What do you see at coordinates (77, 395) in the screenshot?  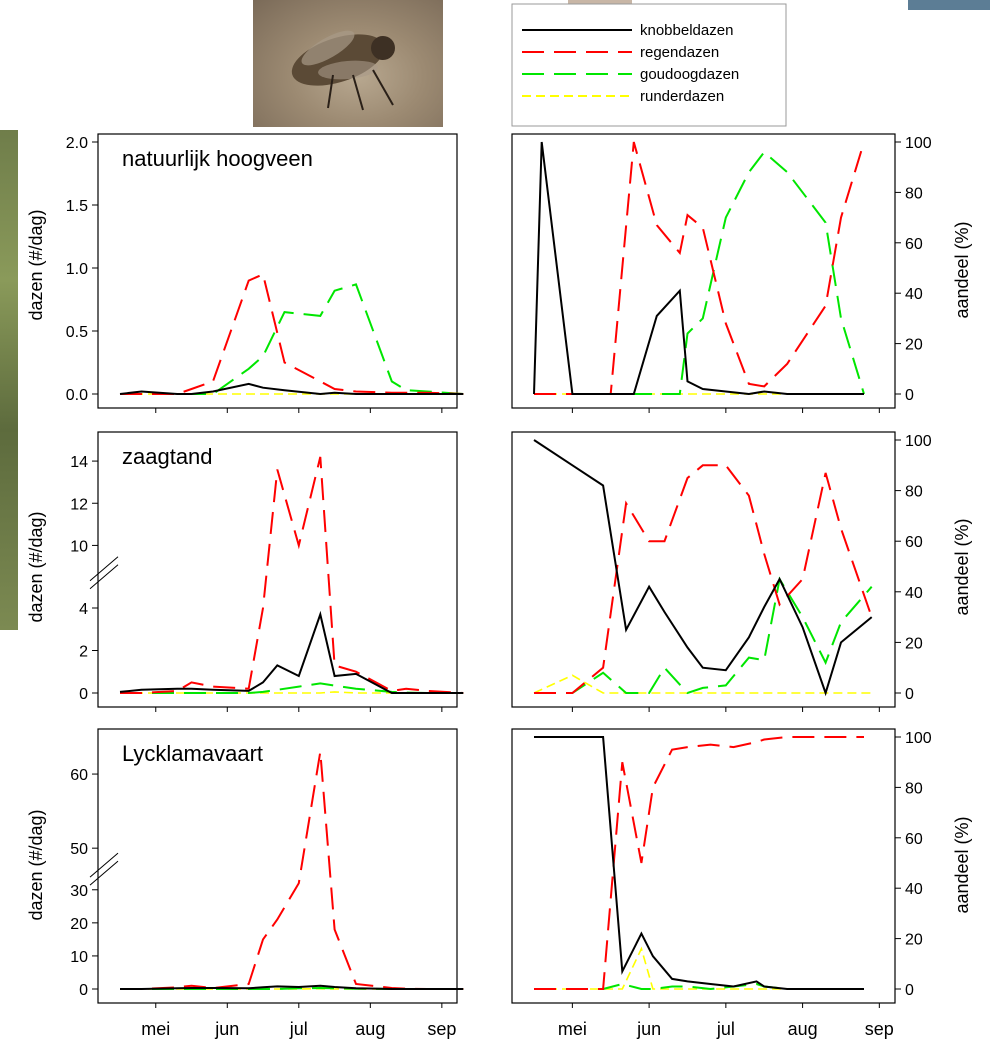 I see `ytick-label: 0.0` at bounding box center [77, 395].